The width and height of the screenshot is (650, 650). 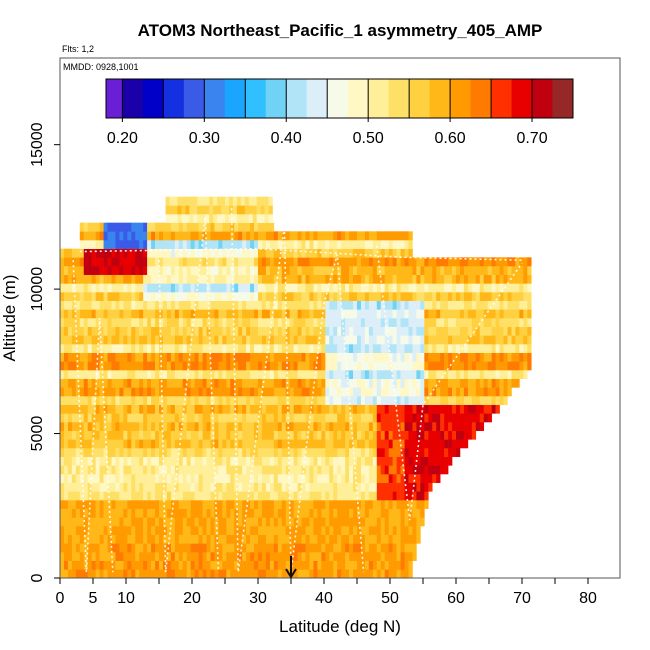 I want to click on colorbar-swatch, so click(x=379, y=98).